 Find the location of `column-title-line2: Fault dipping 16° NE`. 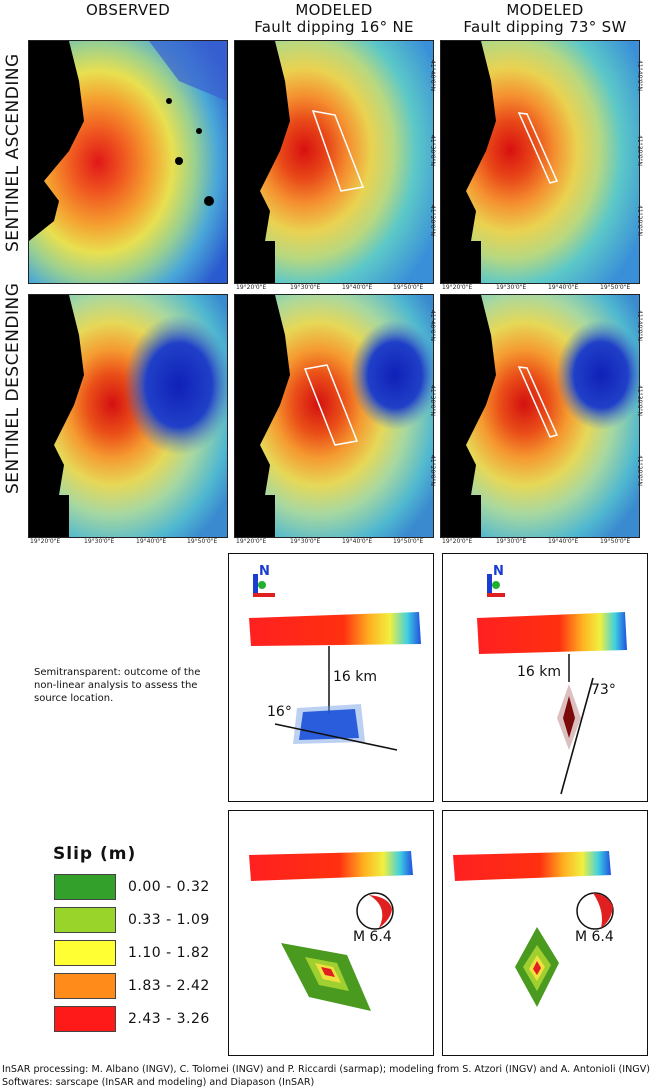

column-title-line2: Fault dipping 16° NE is located at coordinates (334, 27).